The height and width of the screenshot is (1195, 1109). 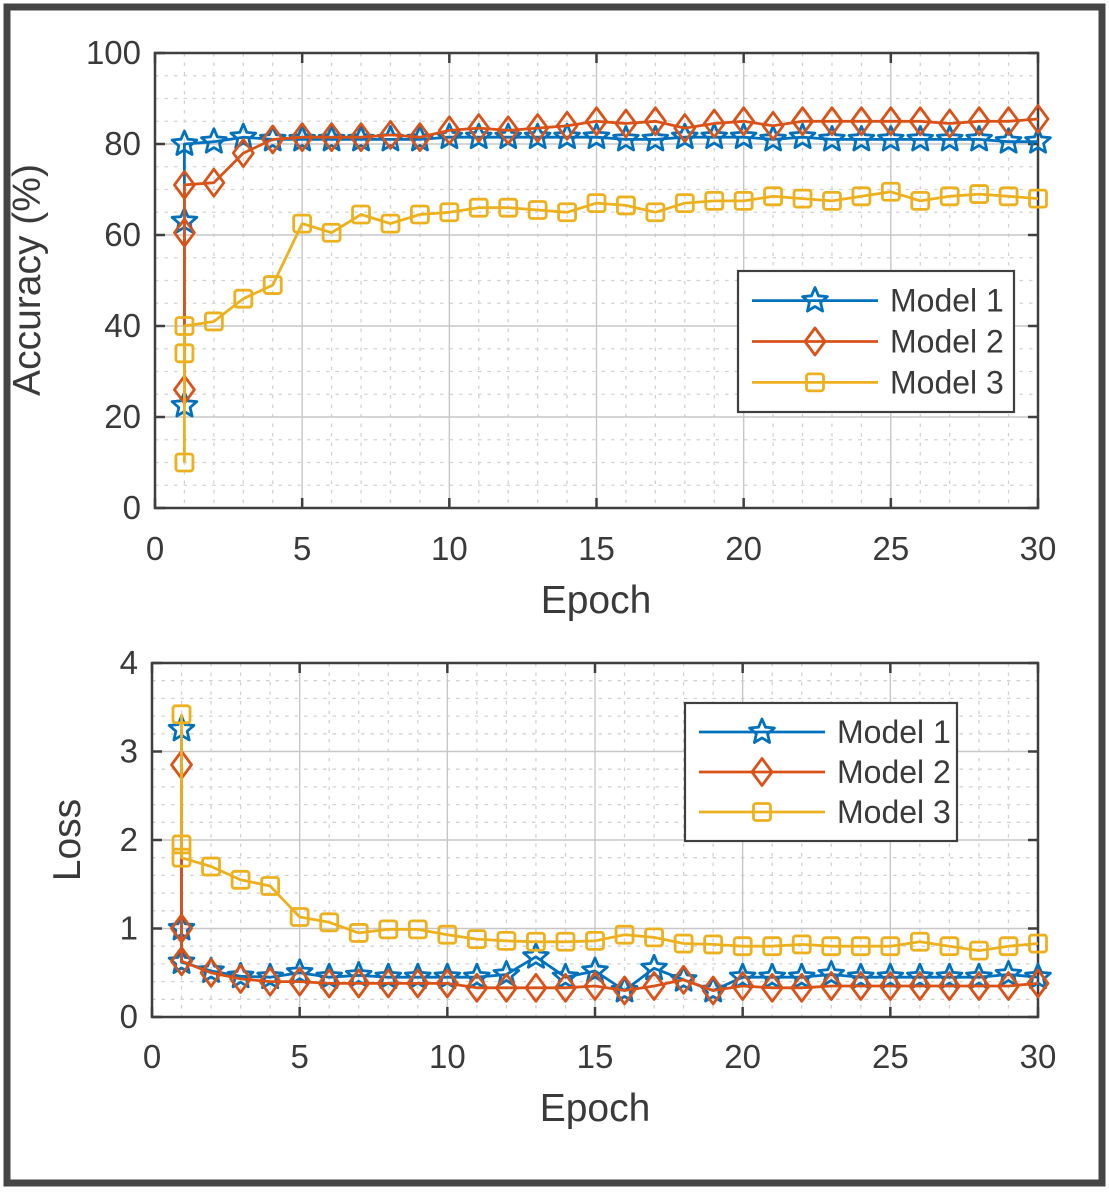 What do you see at coordinates (890, 548) in the screenshot?
I see `x-tick-label: 25` at bounding box center [890, 548].